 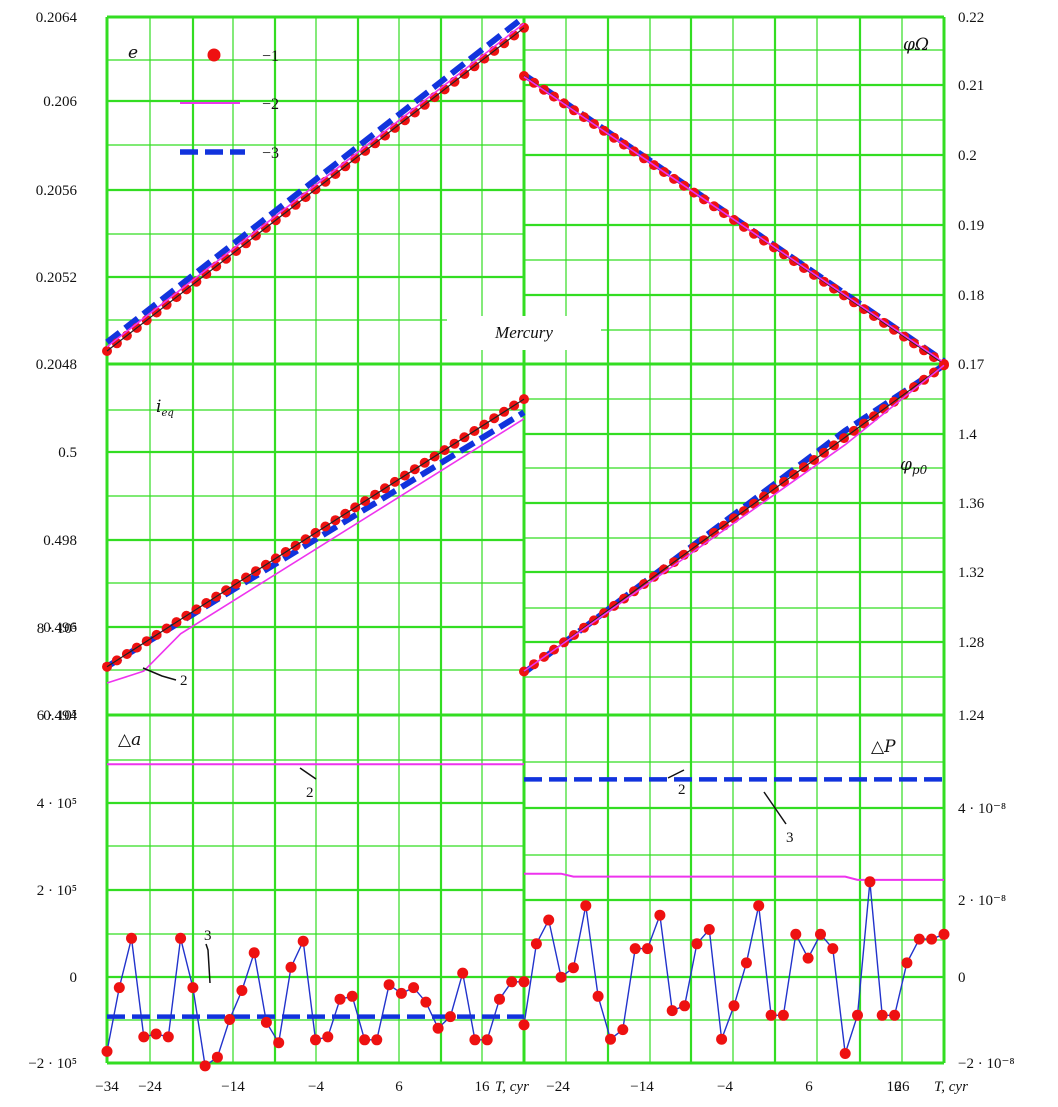 What do you see at coordinates (971, 365) in the screenshot?
I see `y-tick-label: 0.17` at bounding box center [971, 365].